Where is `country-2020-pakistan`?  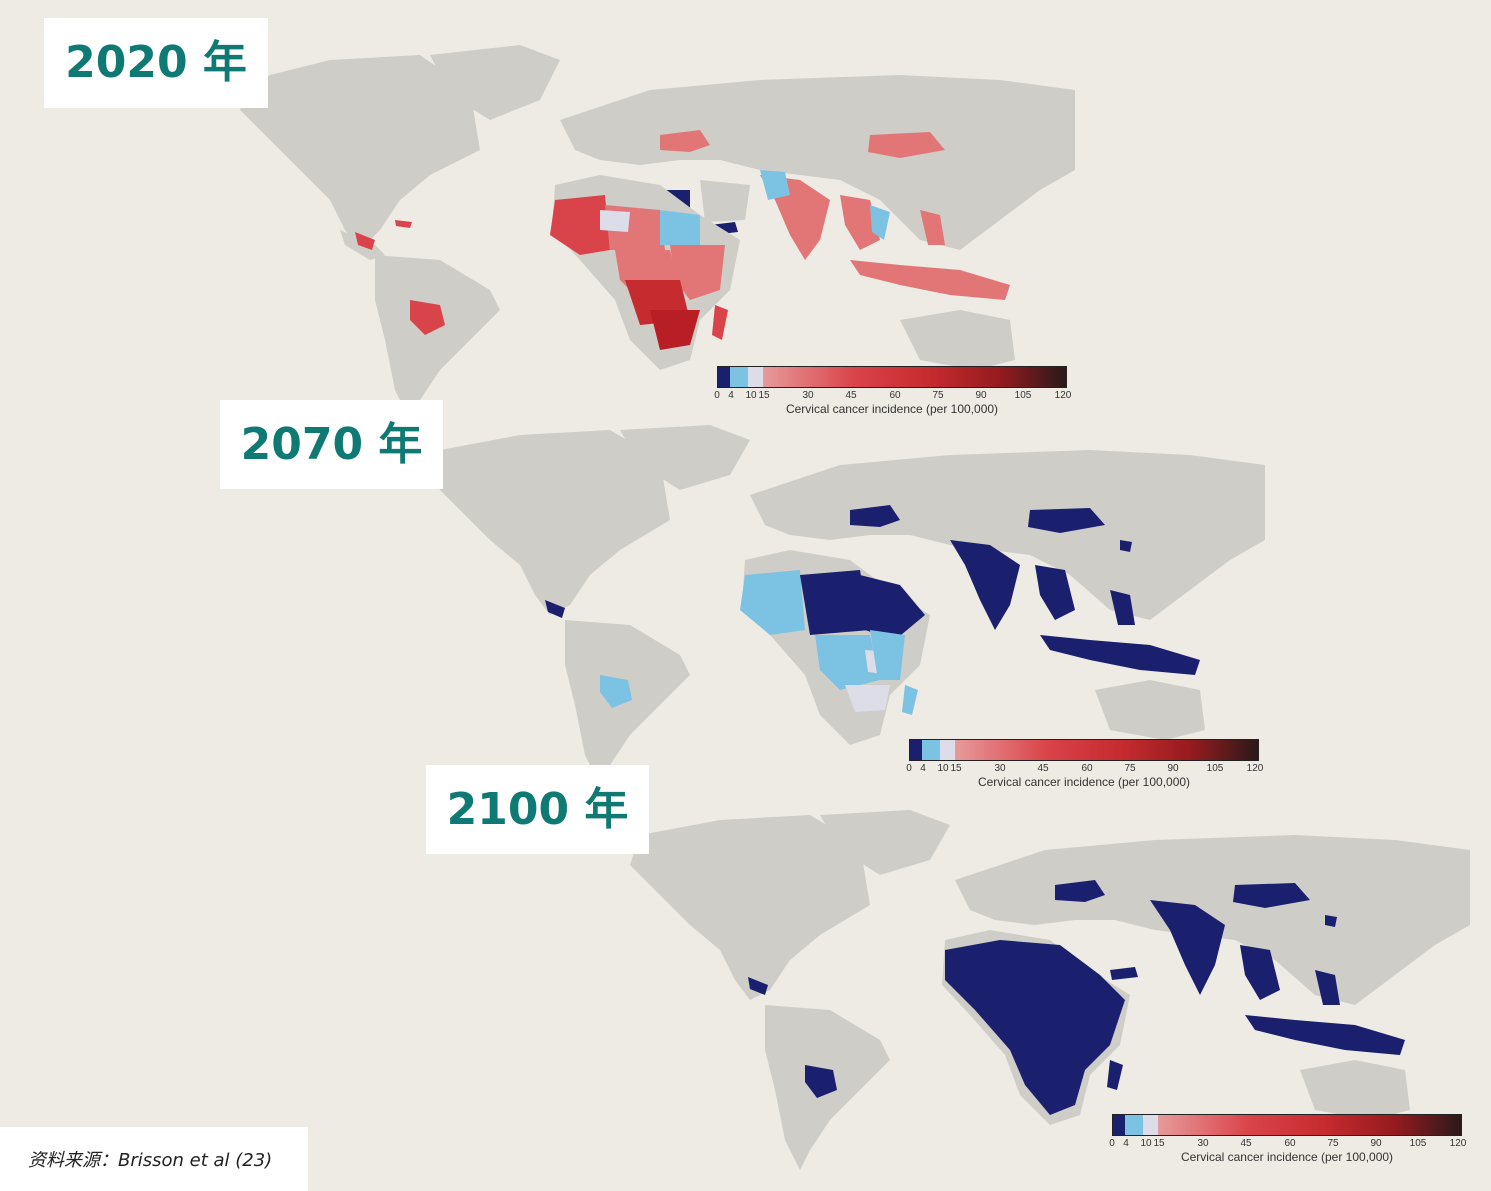
country-2020-pakistan is located at coordinates (775, 185).